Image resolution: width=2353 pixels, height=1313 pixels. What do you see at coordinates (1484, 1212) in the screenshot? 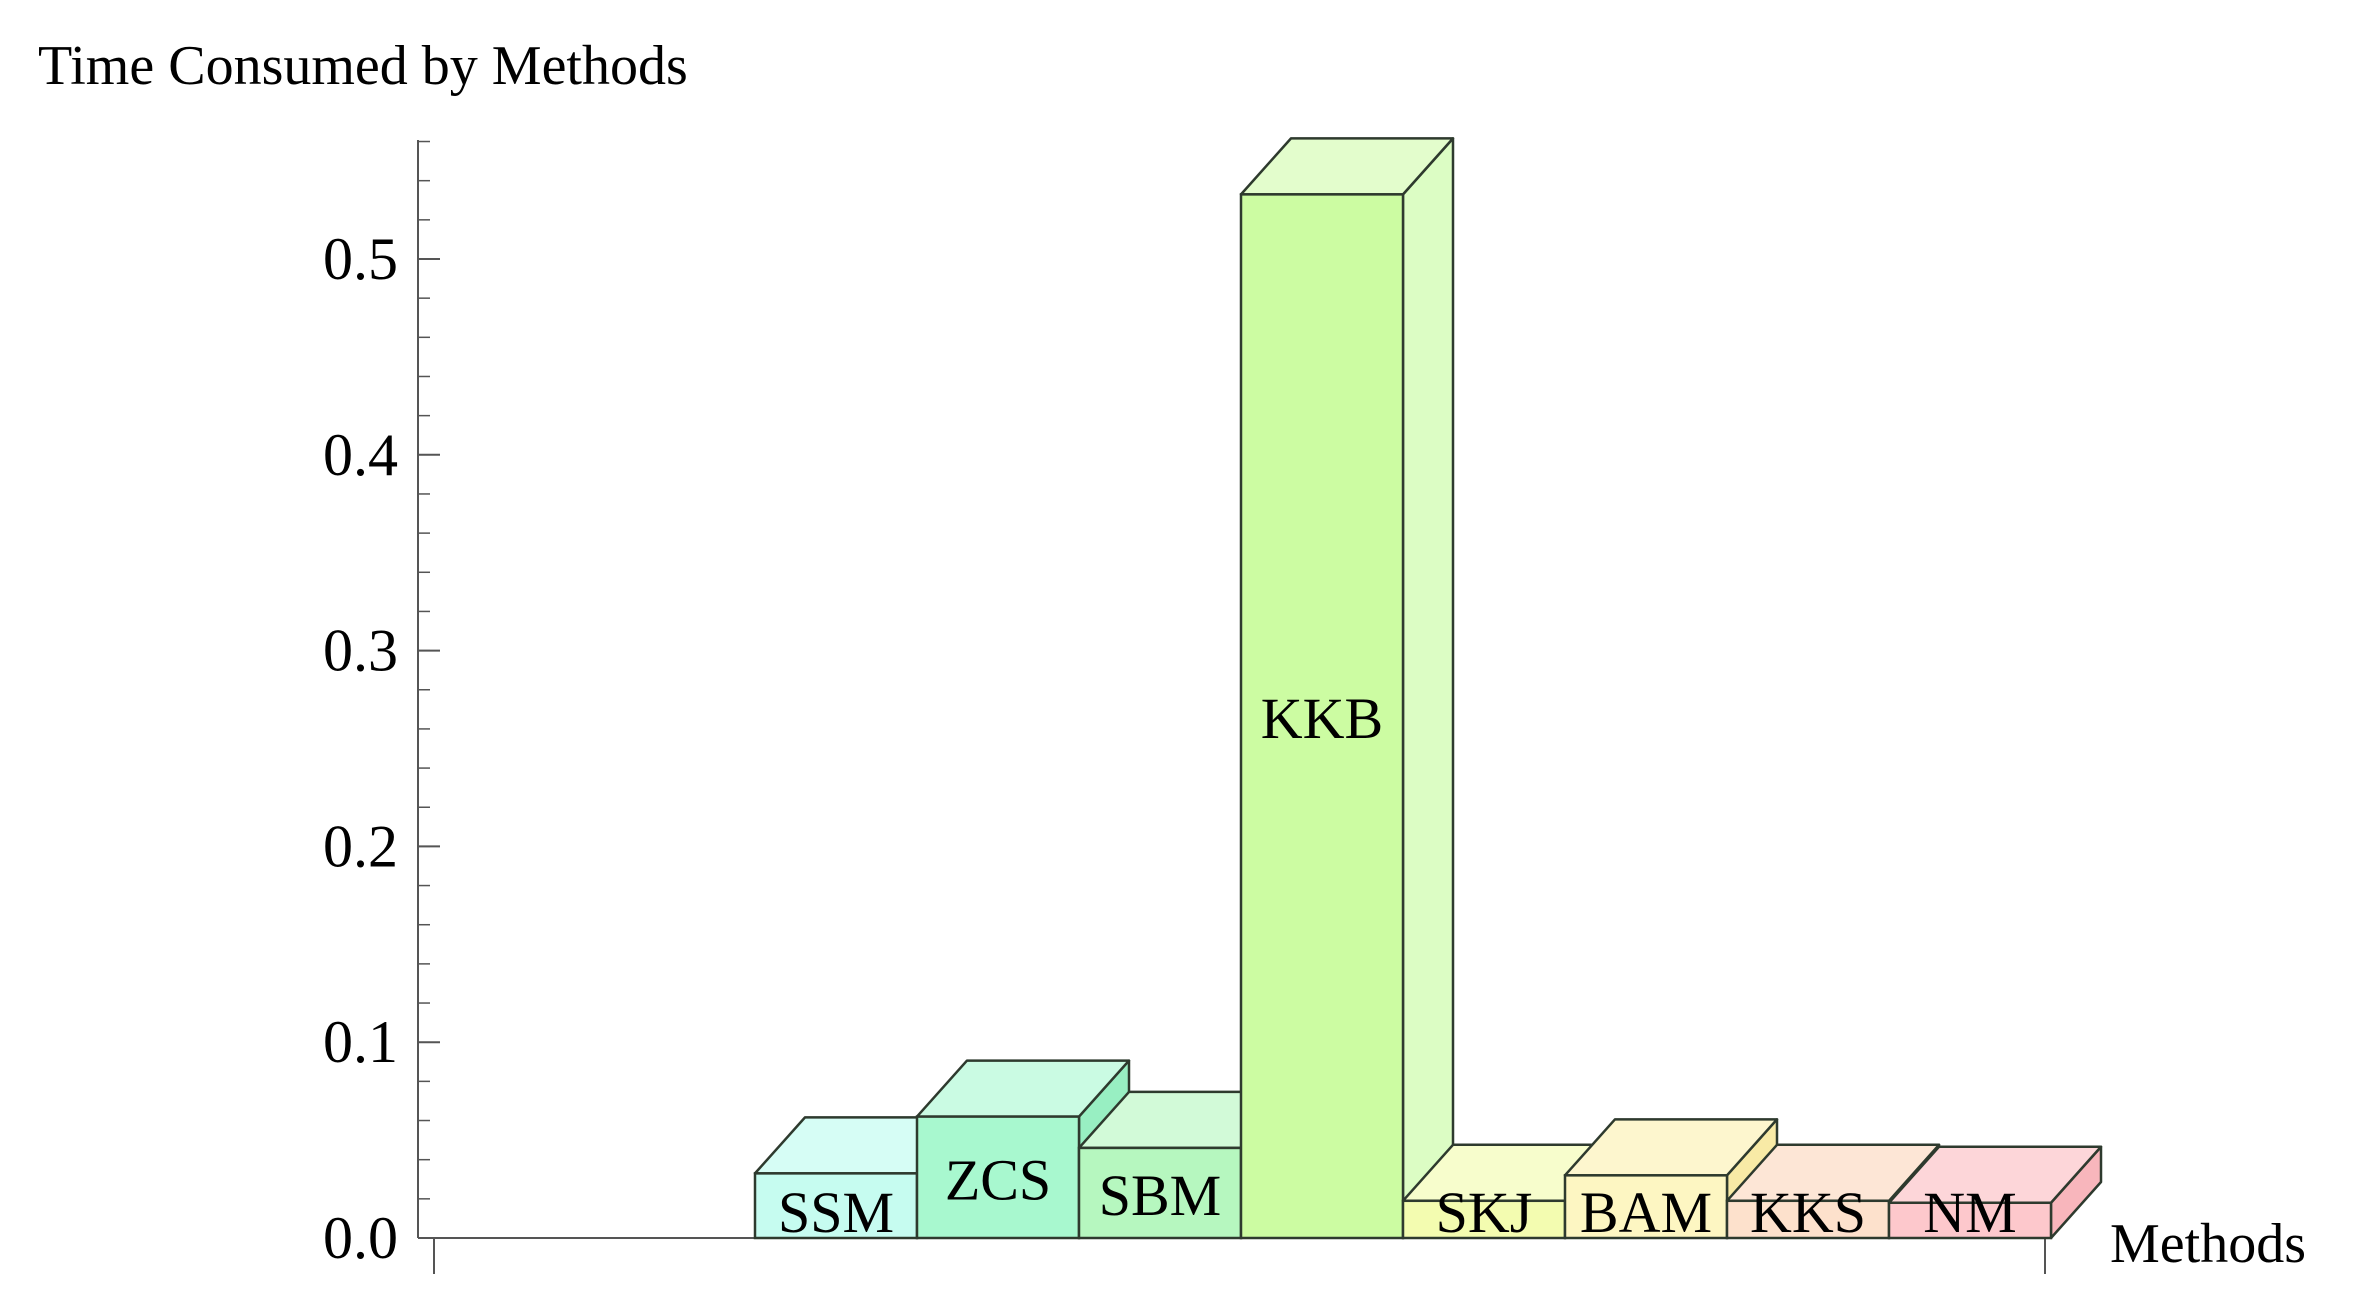
I see `bar-label-skj: SKJ` at bounding box center [1484, 1212].